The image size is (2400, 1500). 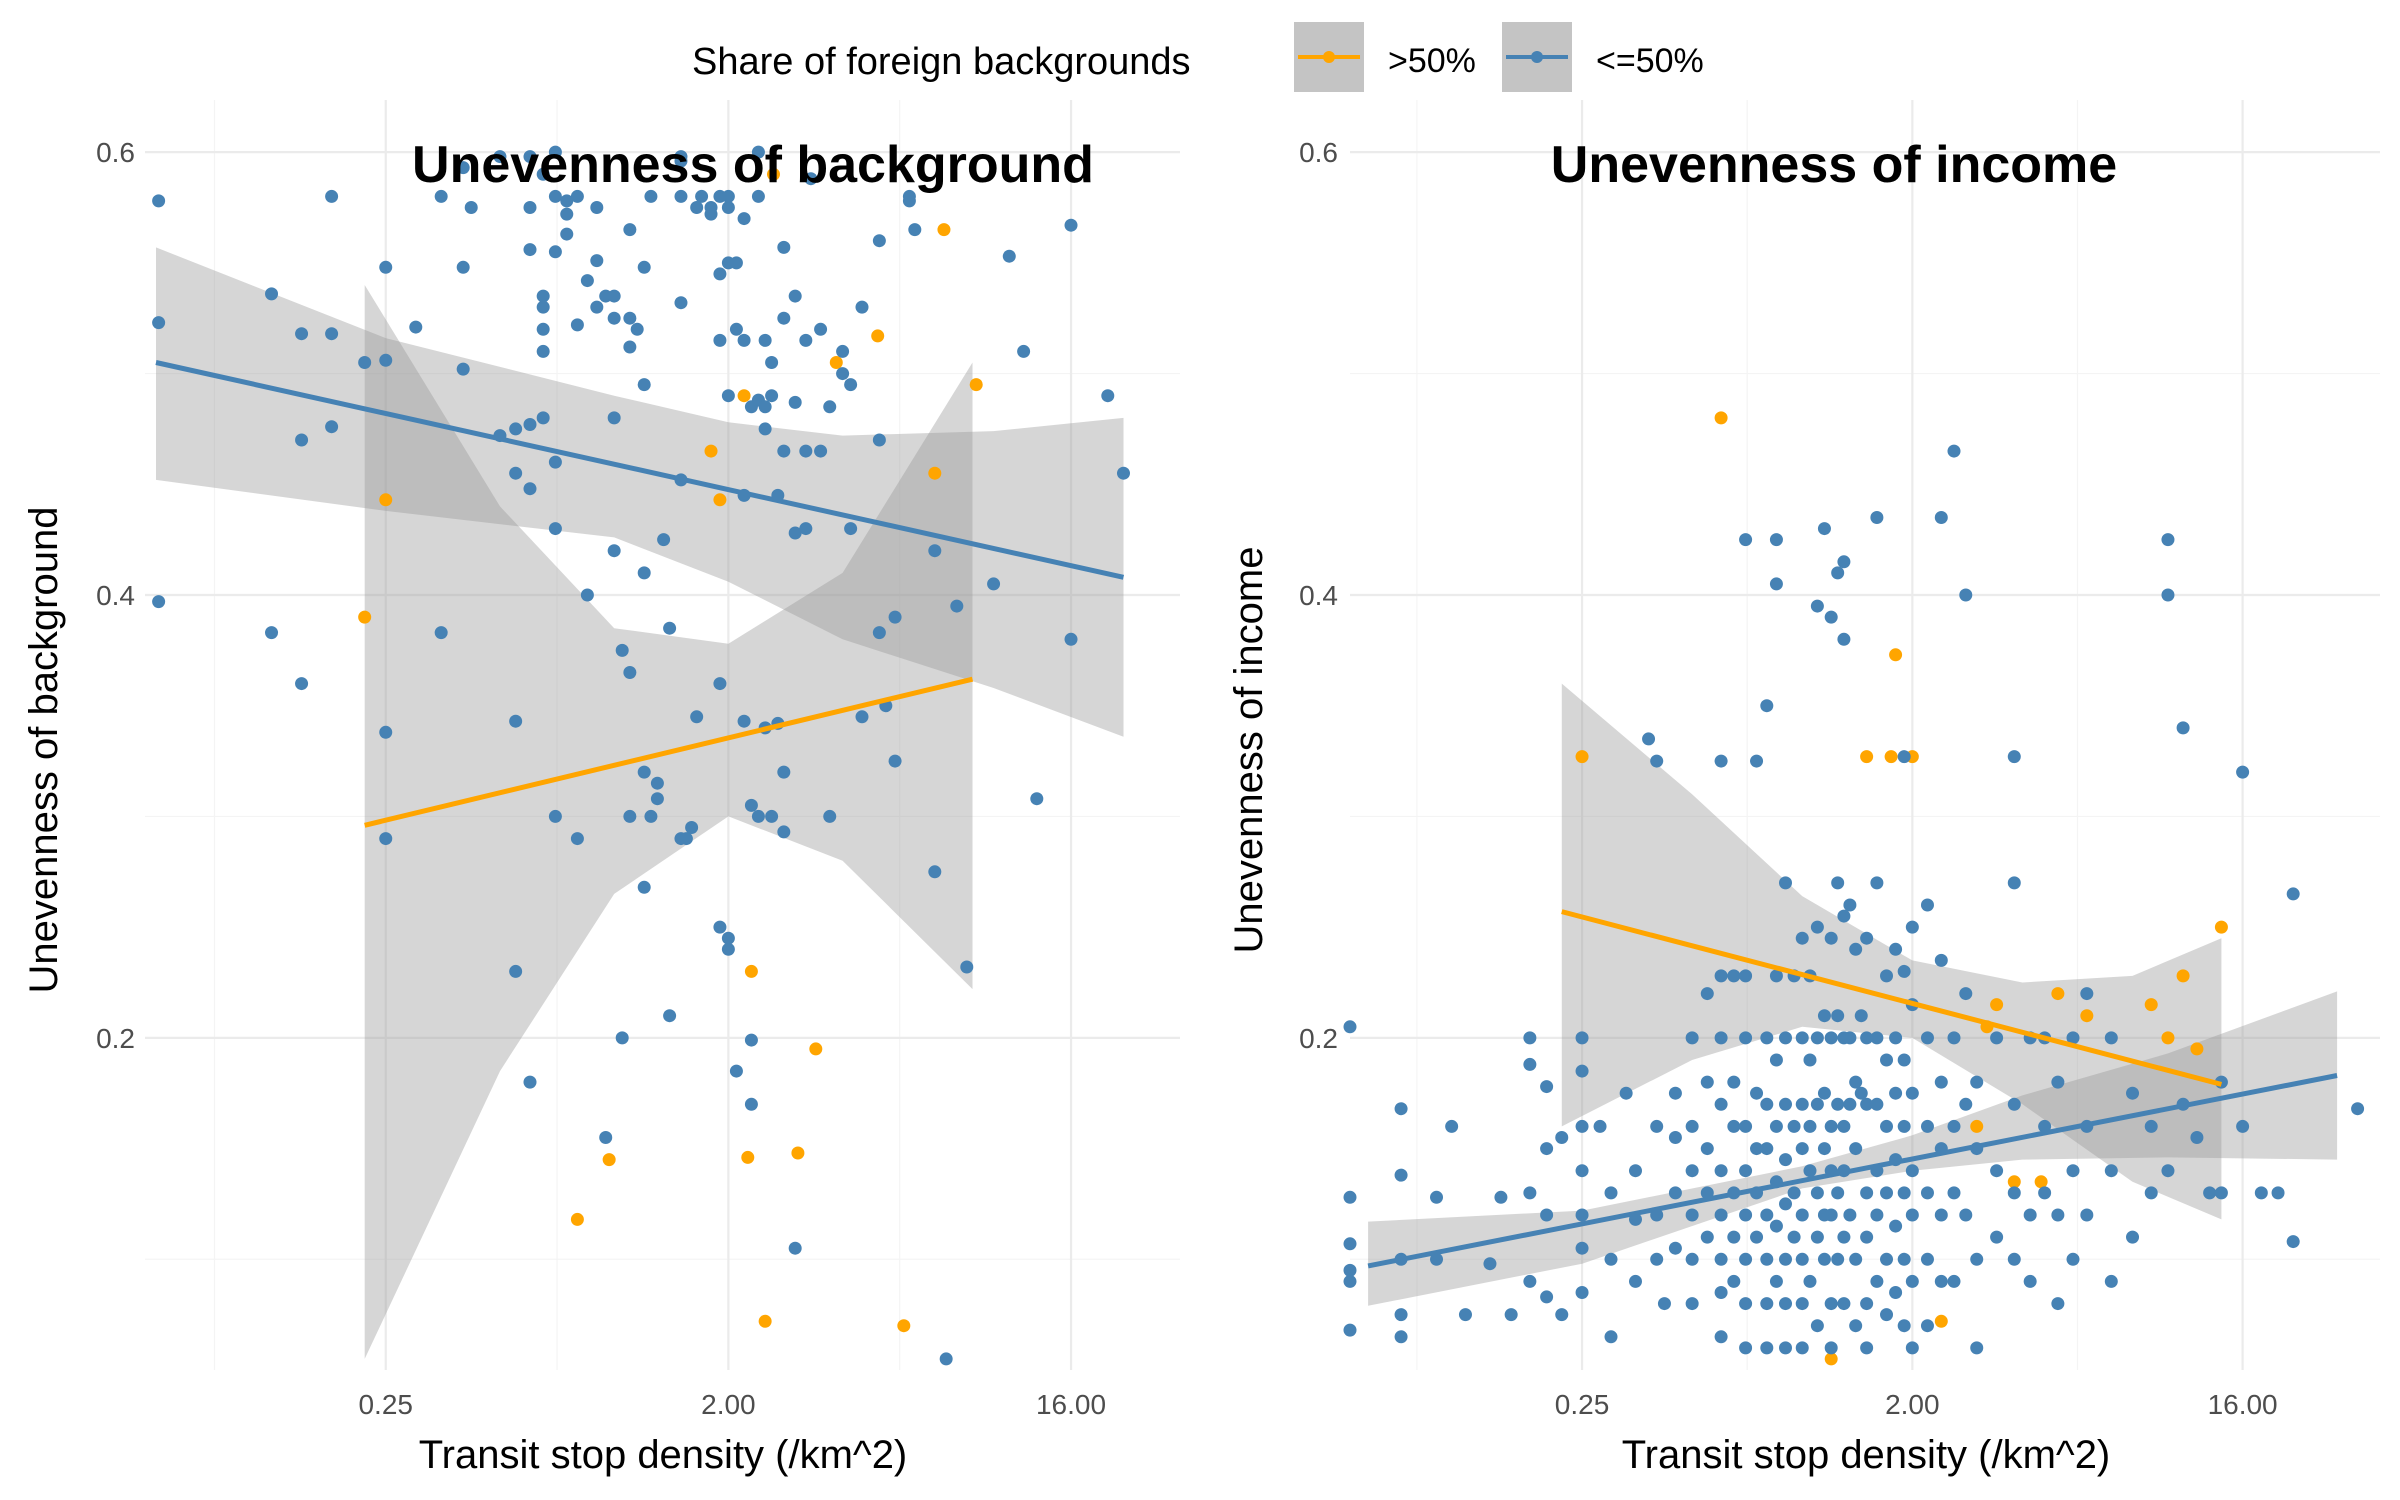 What do you see at coordinates (1329, 57) in the screenshot?
I see `legend-key-over-50-point` at bounding box center [1329, 57].